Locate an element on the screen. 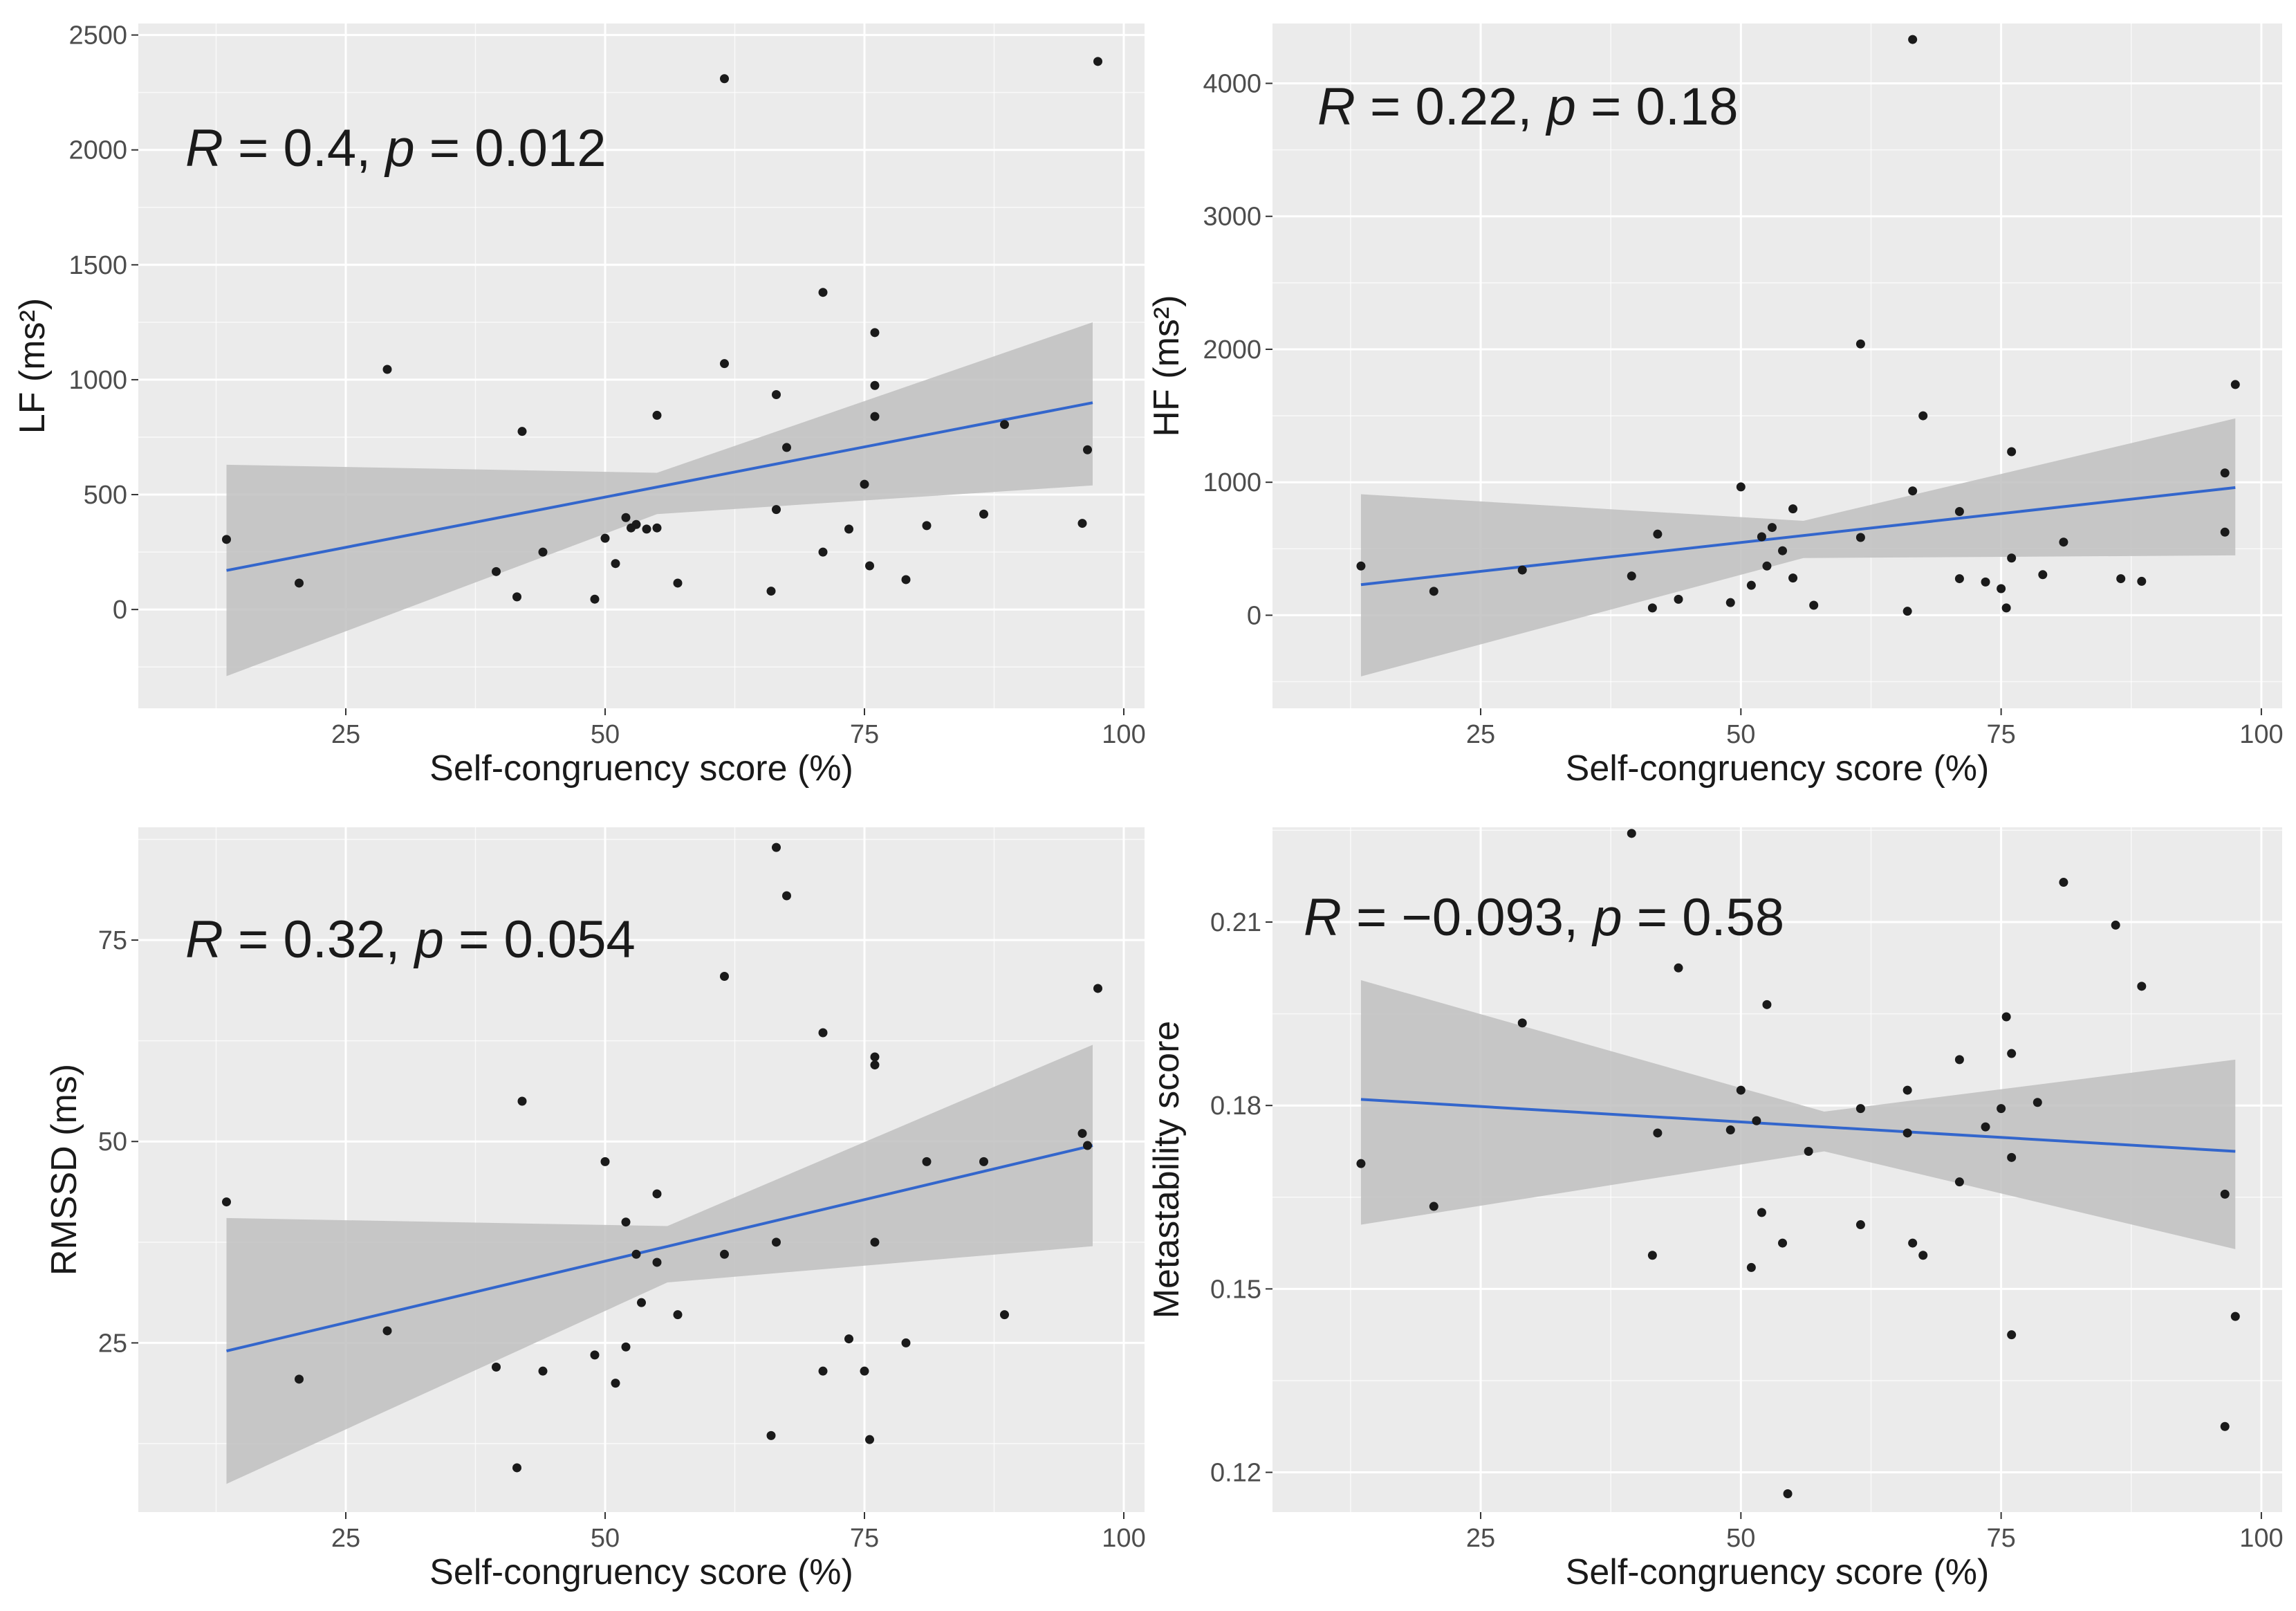 This screenshot has height=1611, width=2296. x-tick-label: 100 is located at coordinates (1124, 735).